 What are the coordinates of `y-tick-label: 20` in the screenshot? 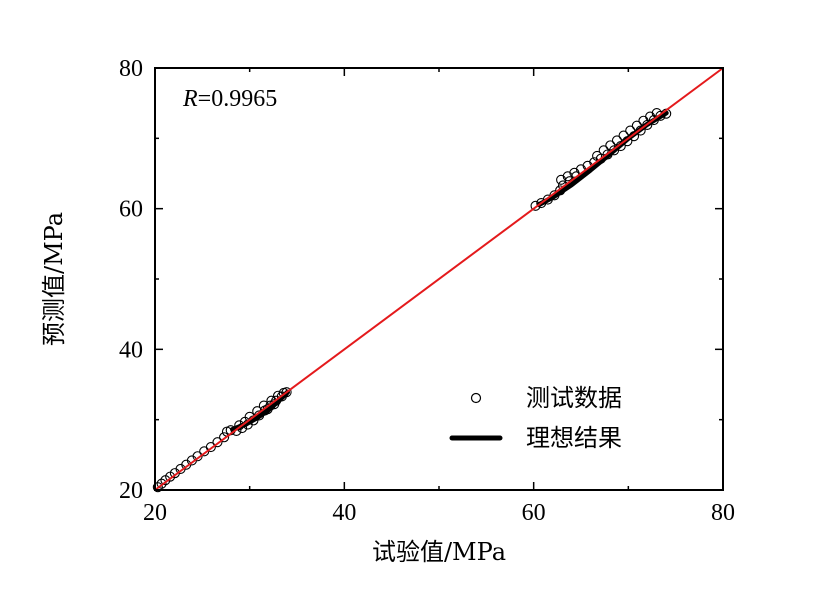 It's located at (131, 491).